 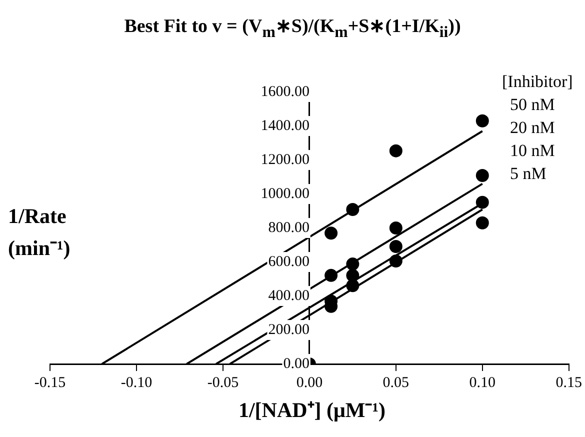 I want to click on text: 10 nM, so click(x=532, y=151).